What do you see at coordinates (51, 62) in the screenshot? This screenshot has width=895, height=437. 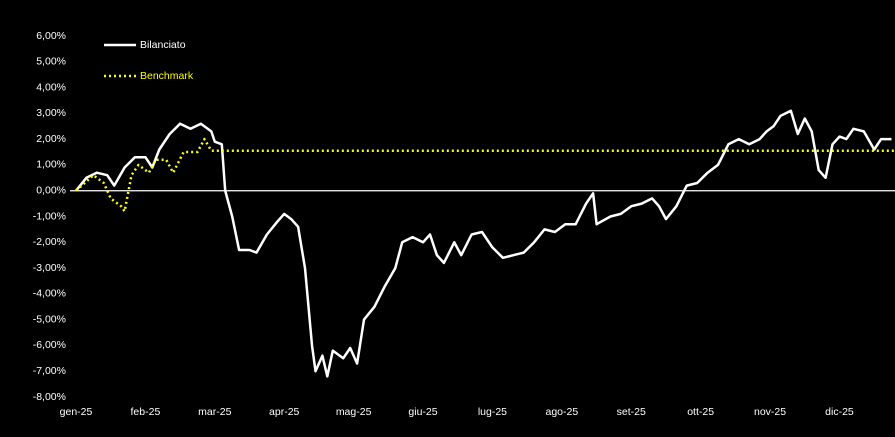 I see `y-tick-label: 5,00%` at bounding box center [51, 62].